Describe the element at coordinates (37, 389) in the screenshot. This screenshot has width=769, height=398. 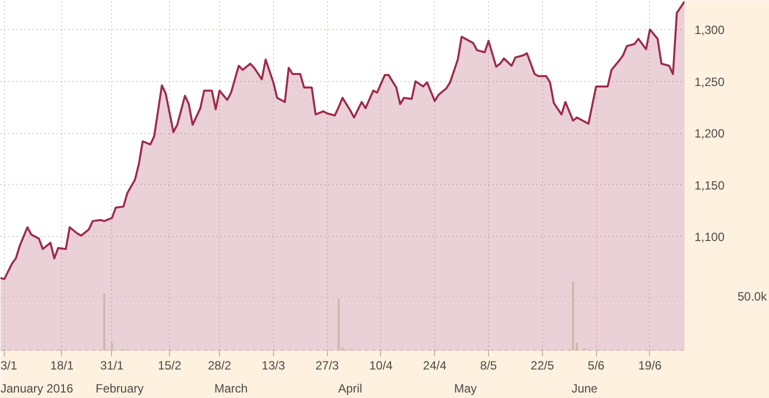
I see `text: January 2016` at that location.